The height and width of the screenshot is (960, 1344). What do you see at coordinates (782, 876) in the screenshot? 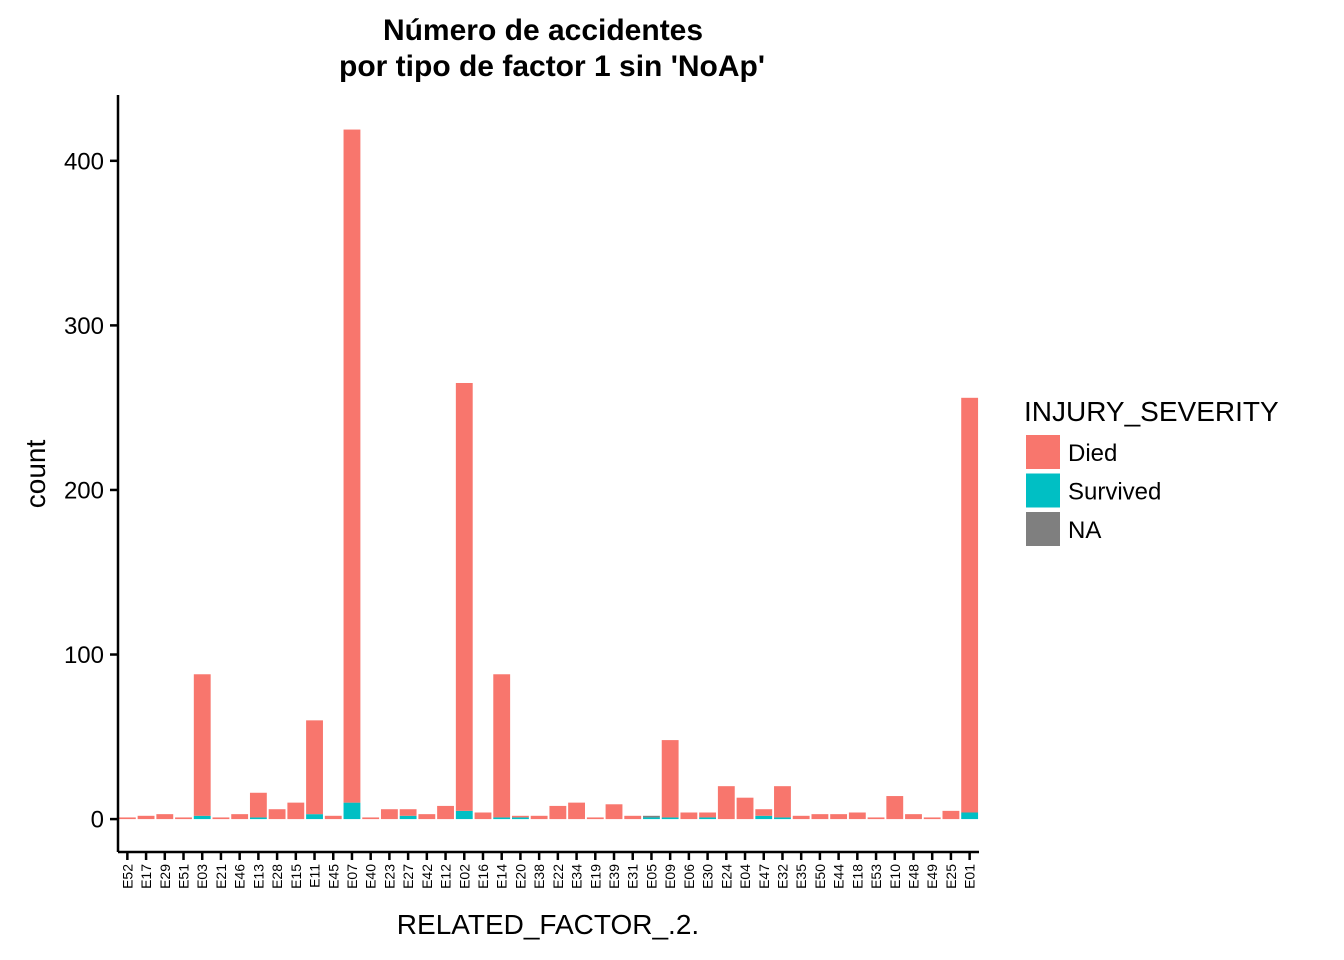
I see `x-tick-label: E32` at bounding box center [782, 876].